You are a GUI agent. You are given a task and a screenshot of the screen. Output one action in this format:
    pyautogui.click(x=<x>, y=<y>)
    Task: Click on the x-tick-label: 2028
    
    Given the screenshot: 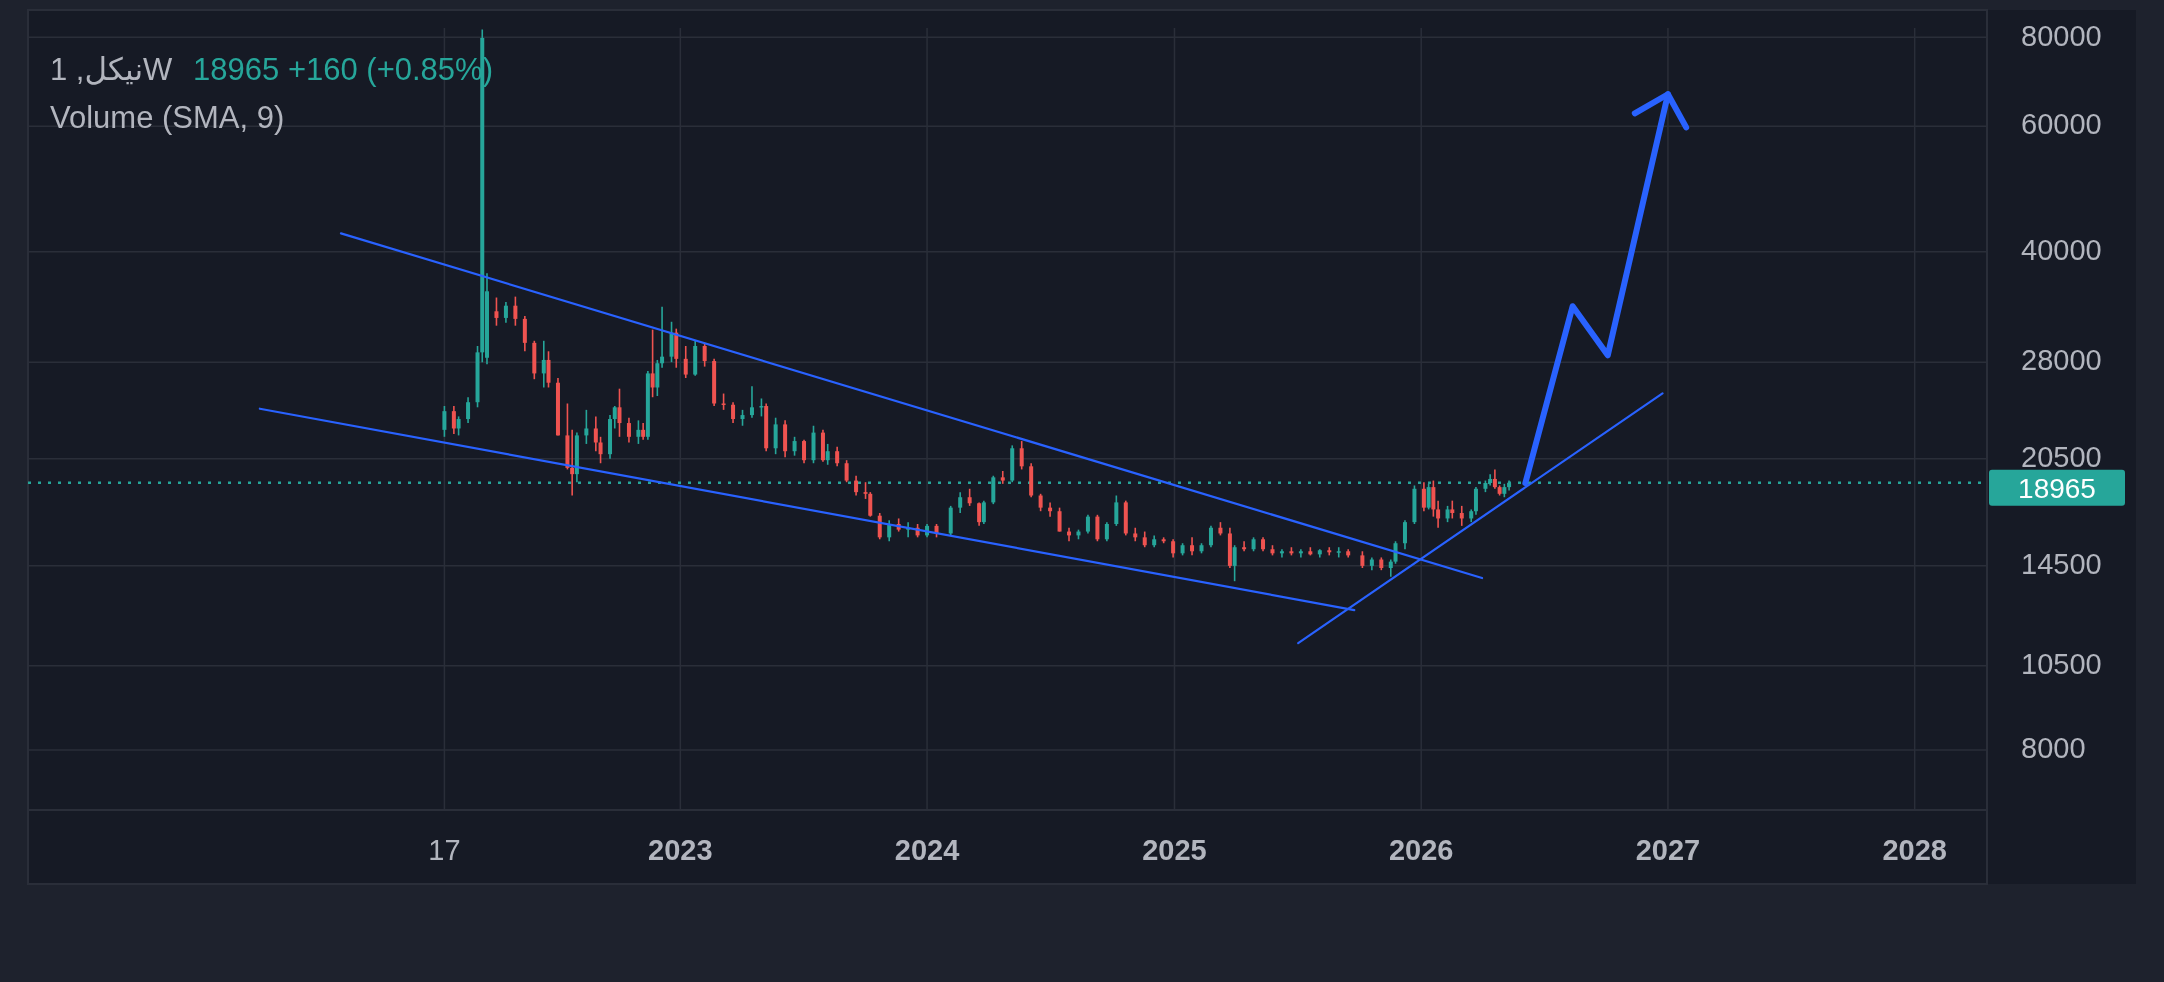 What is the action you would take?
    pyautogui.click(x=1914, y=850)
    